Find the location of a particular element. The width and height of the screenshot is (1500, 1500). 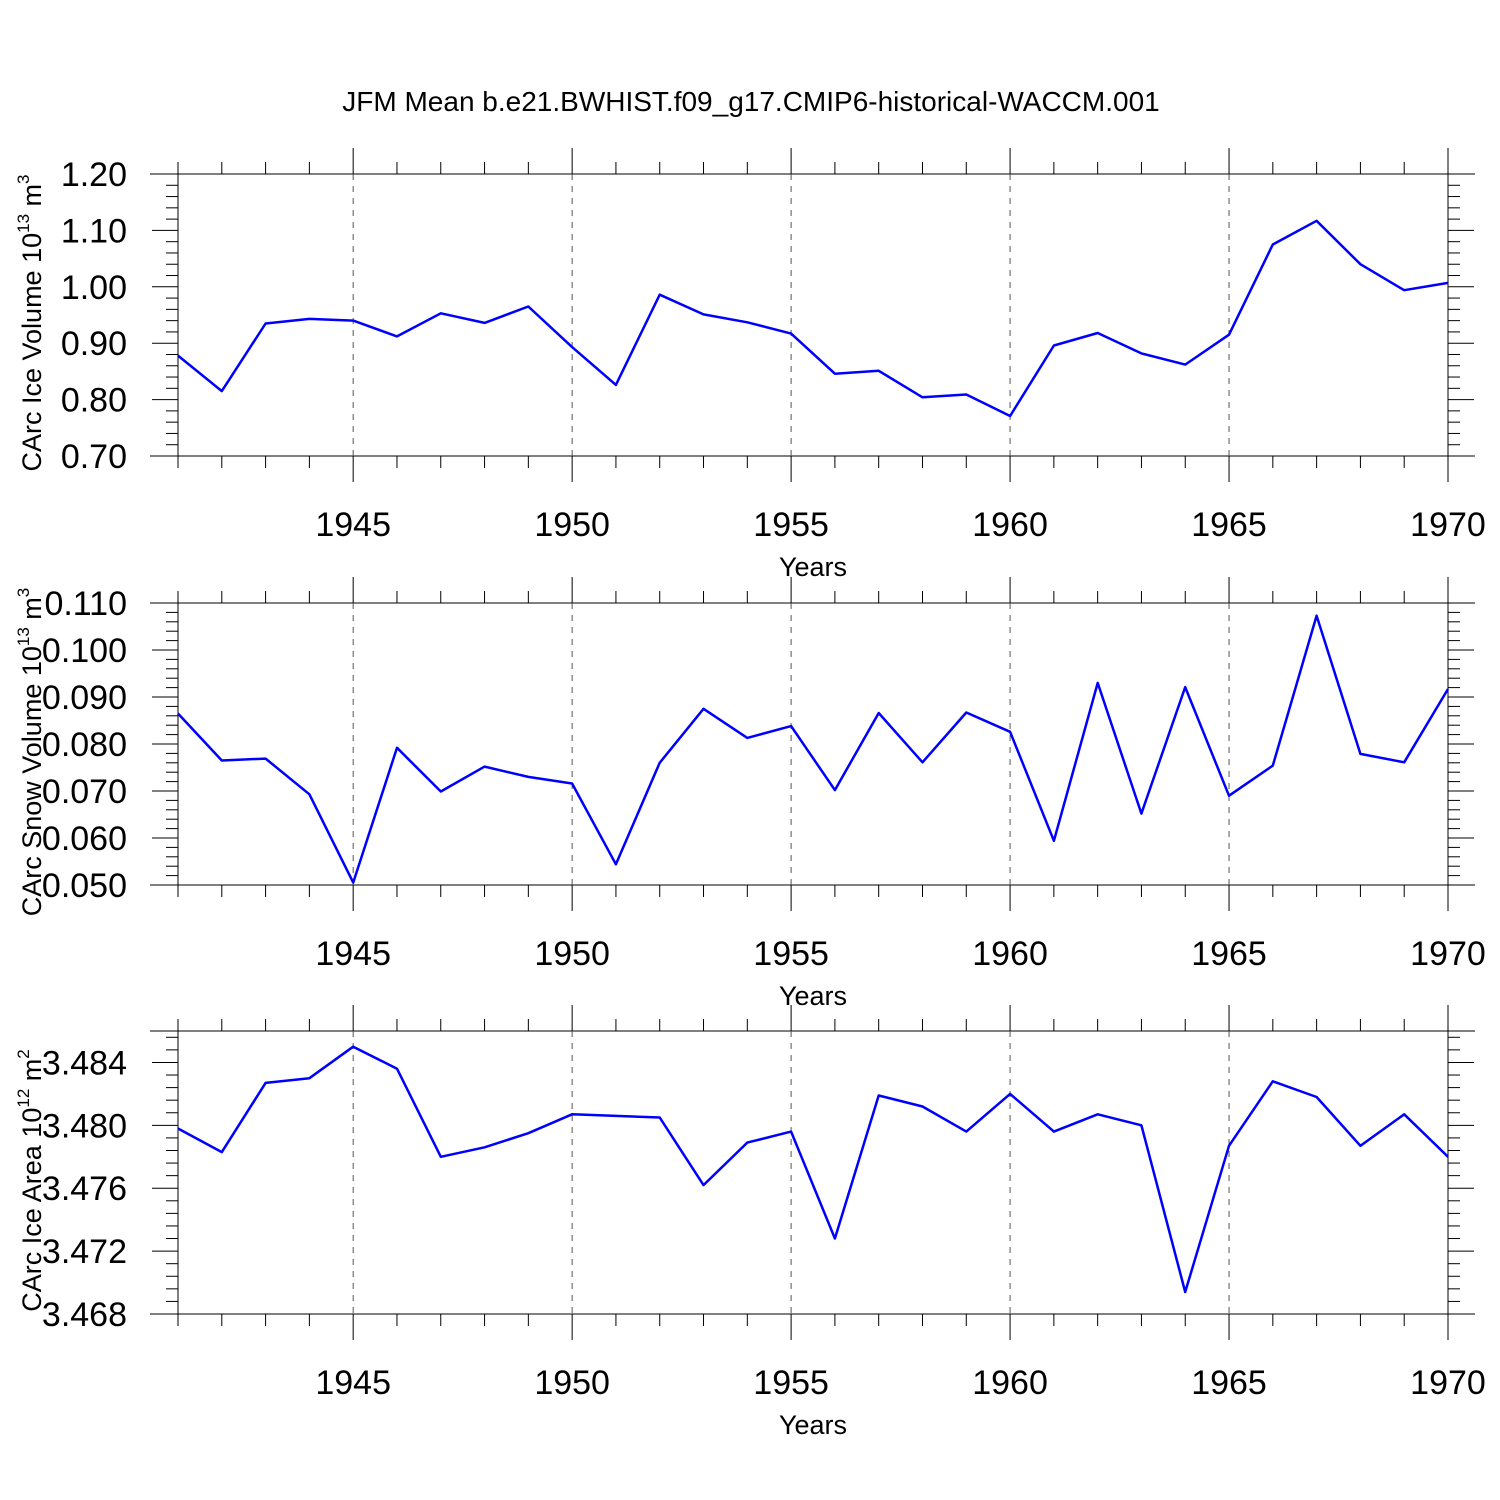

y-tick-label: 0.060 is located at coordinates (84, 839).